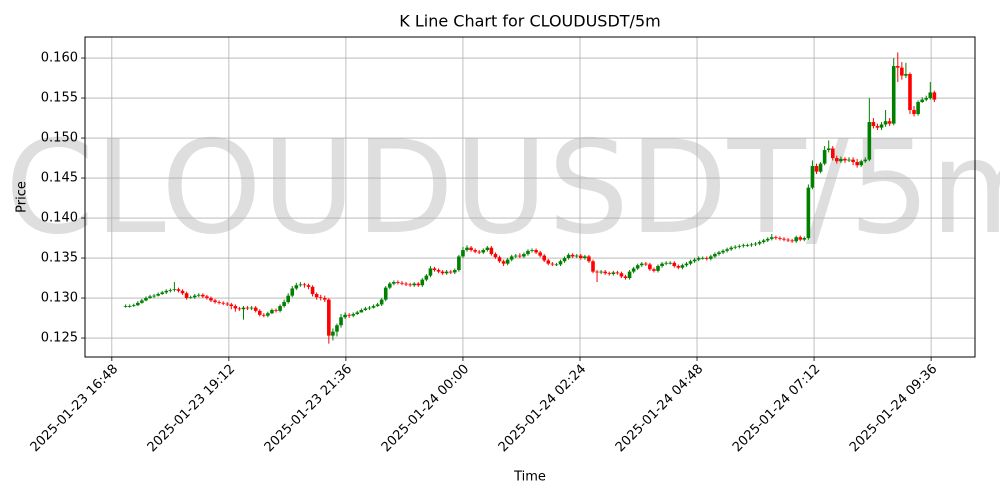  Describe the element at coordinates (59, 58) in the screenshot. I see `y-tick-label: 0.160` at that location.